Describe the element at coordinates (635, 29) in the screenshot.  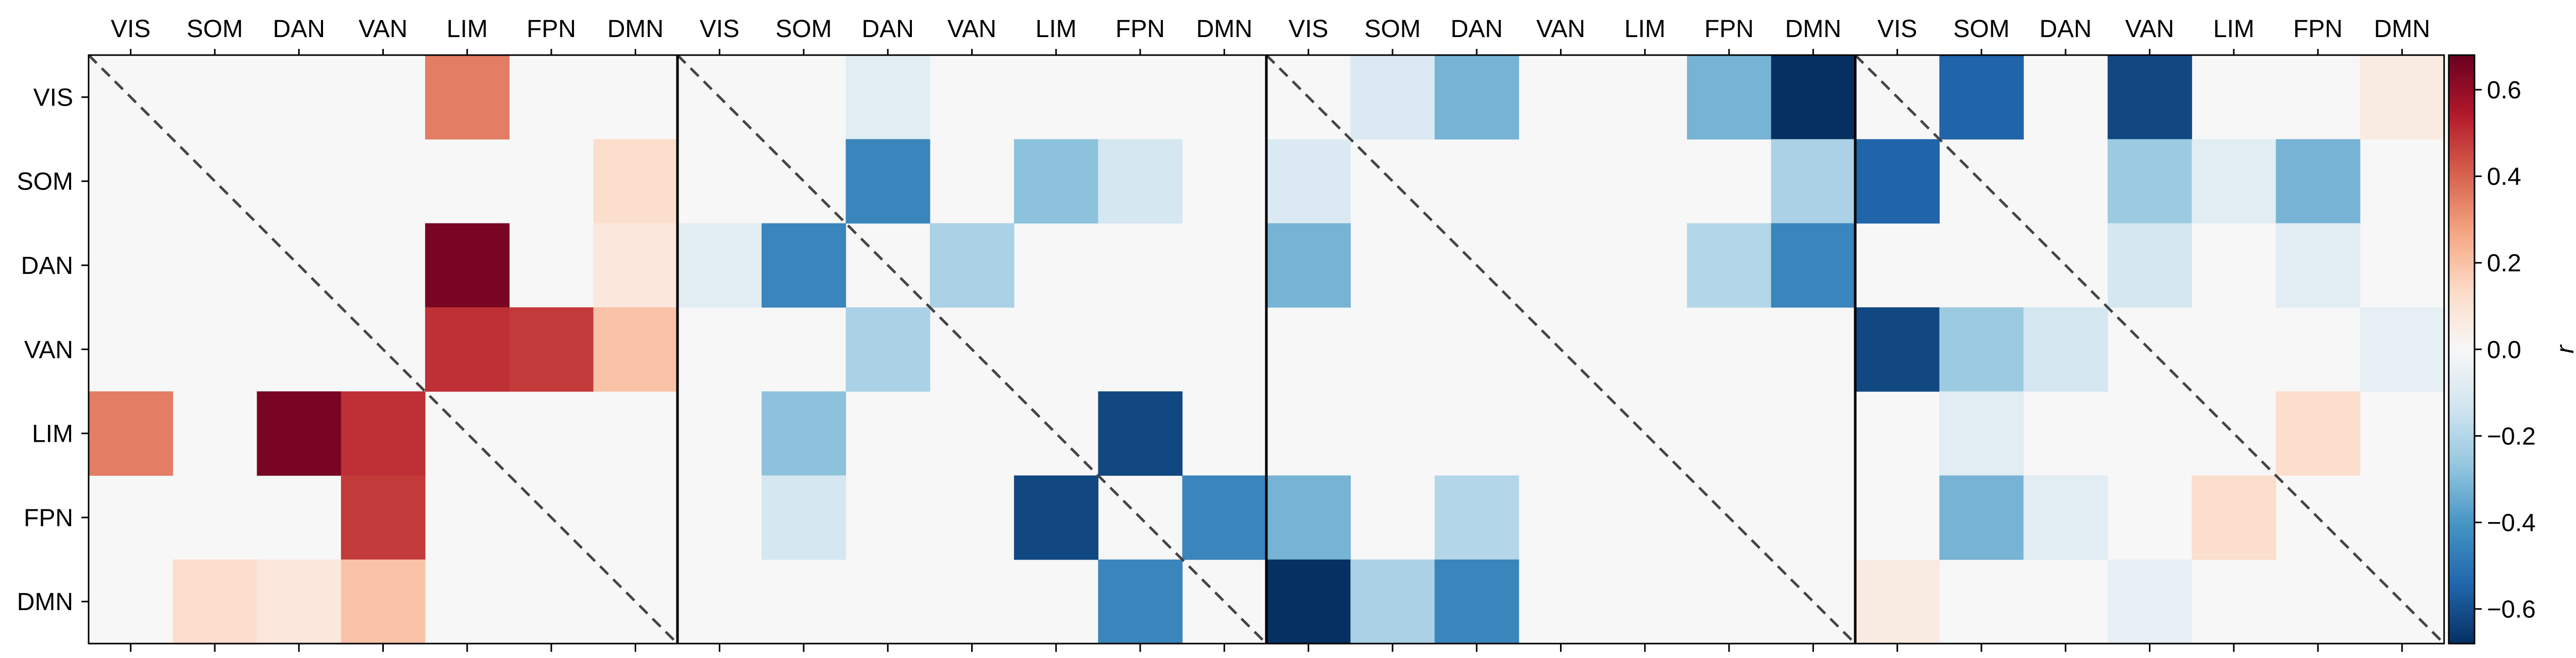
I see `x-tick-label-p1-DMN: DMN` at that location.